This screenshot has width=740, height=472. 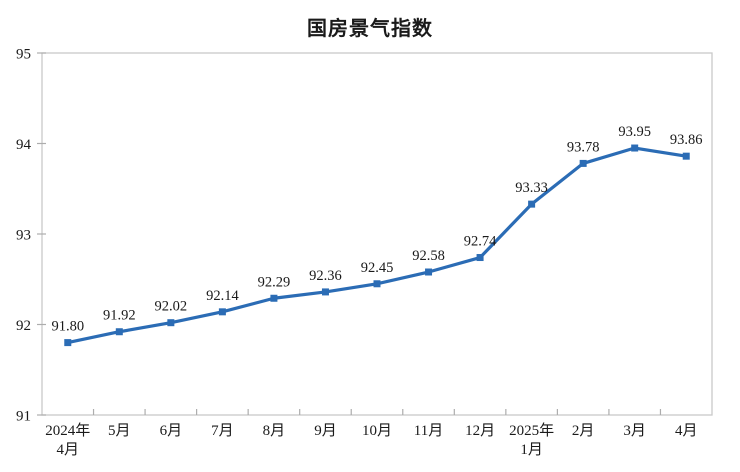 What do you see at coordinates (370, 29) in the screenshot?
I see `chart-title: 国房景气指数` at bounding box center [370, 29].